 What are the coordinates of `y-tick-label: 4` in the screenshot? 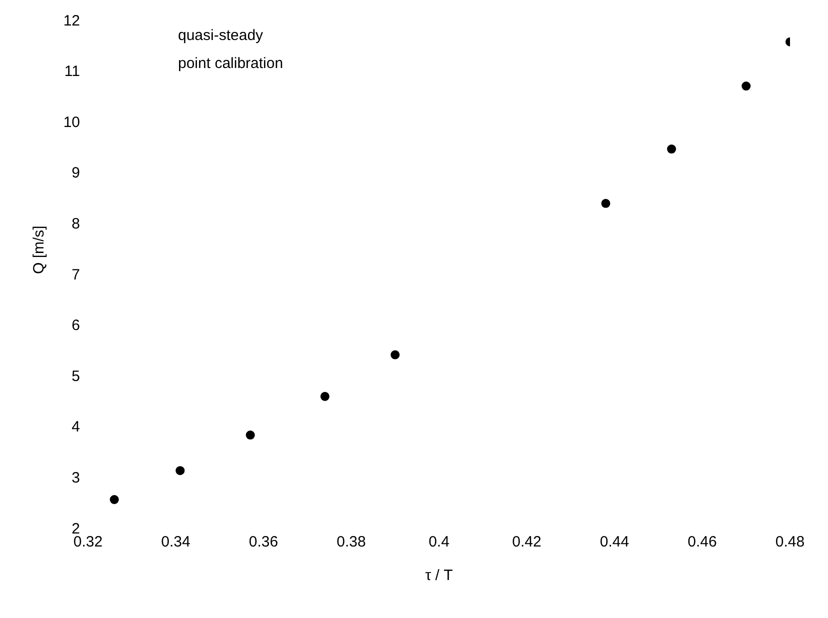 It's located at (76, 427).